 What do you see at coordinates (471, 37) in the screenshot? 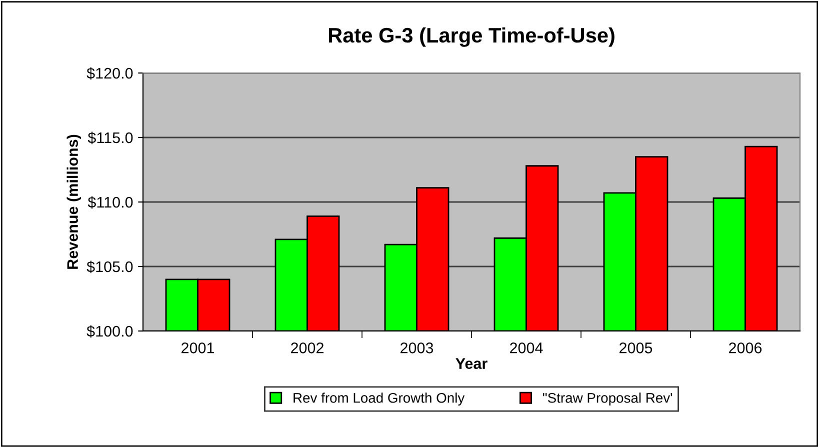
I see `chart-title: Rate G-3 (Large Time-of-Use)` at bounding box center [471, 37].